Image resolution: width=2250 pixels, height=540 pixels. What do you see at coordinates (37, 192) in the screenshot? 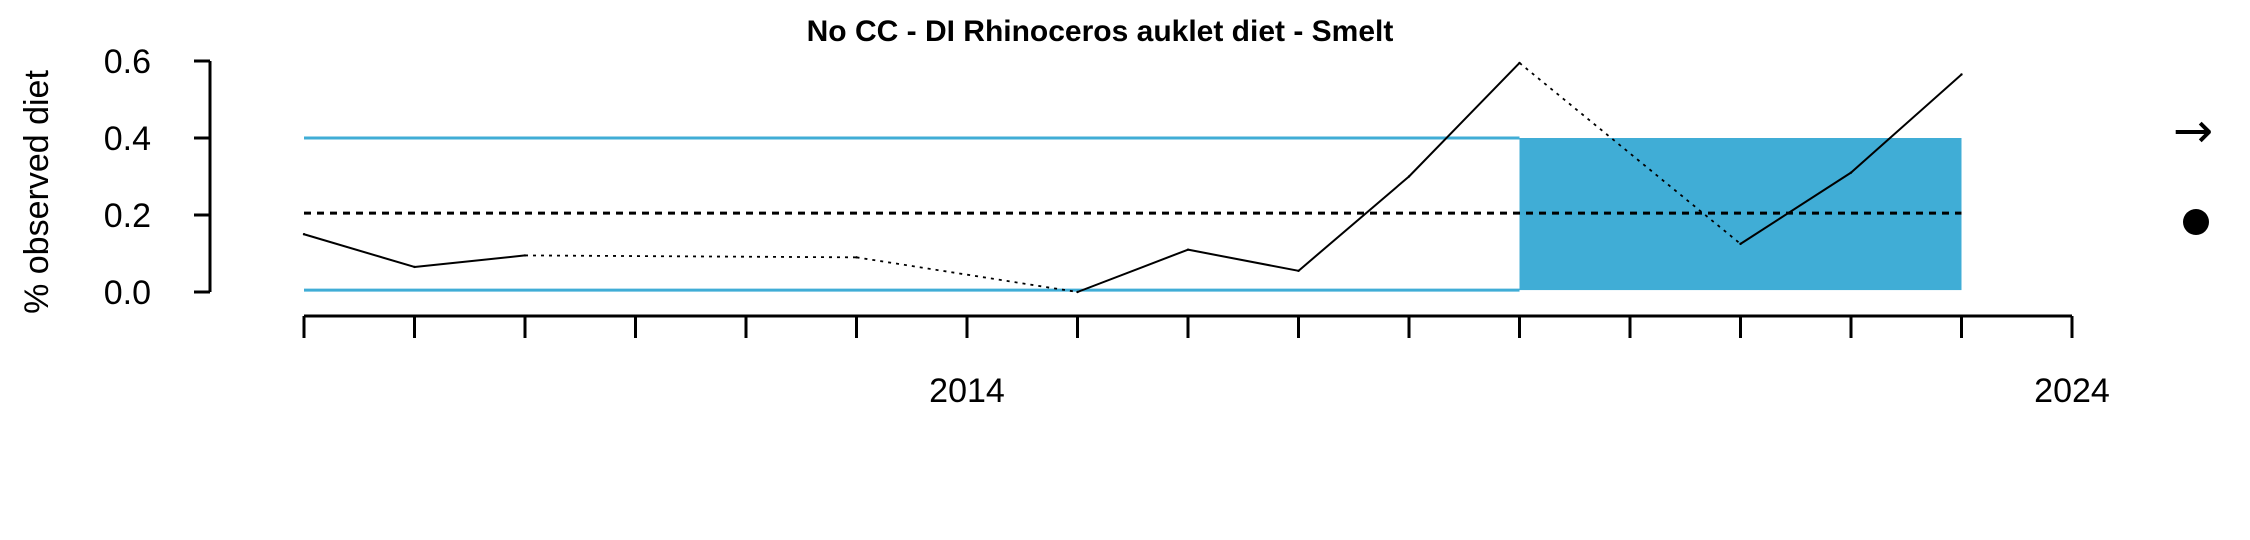
I see `y-axis-label: % observed diet` at bounding box center [37, 192].